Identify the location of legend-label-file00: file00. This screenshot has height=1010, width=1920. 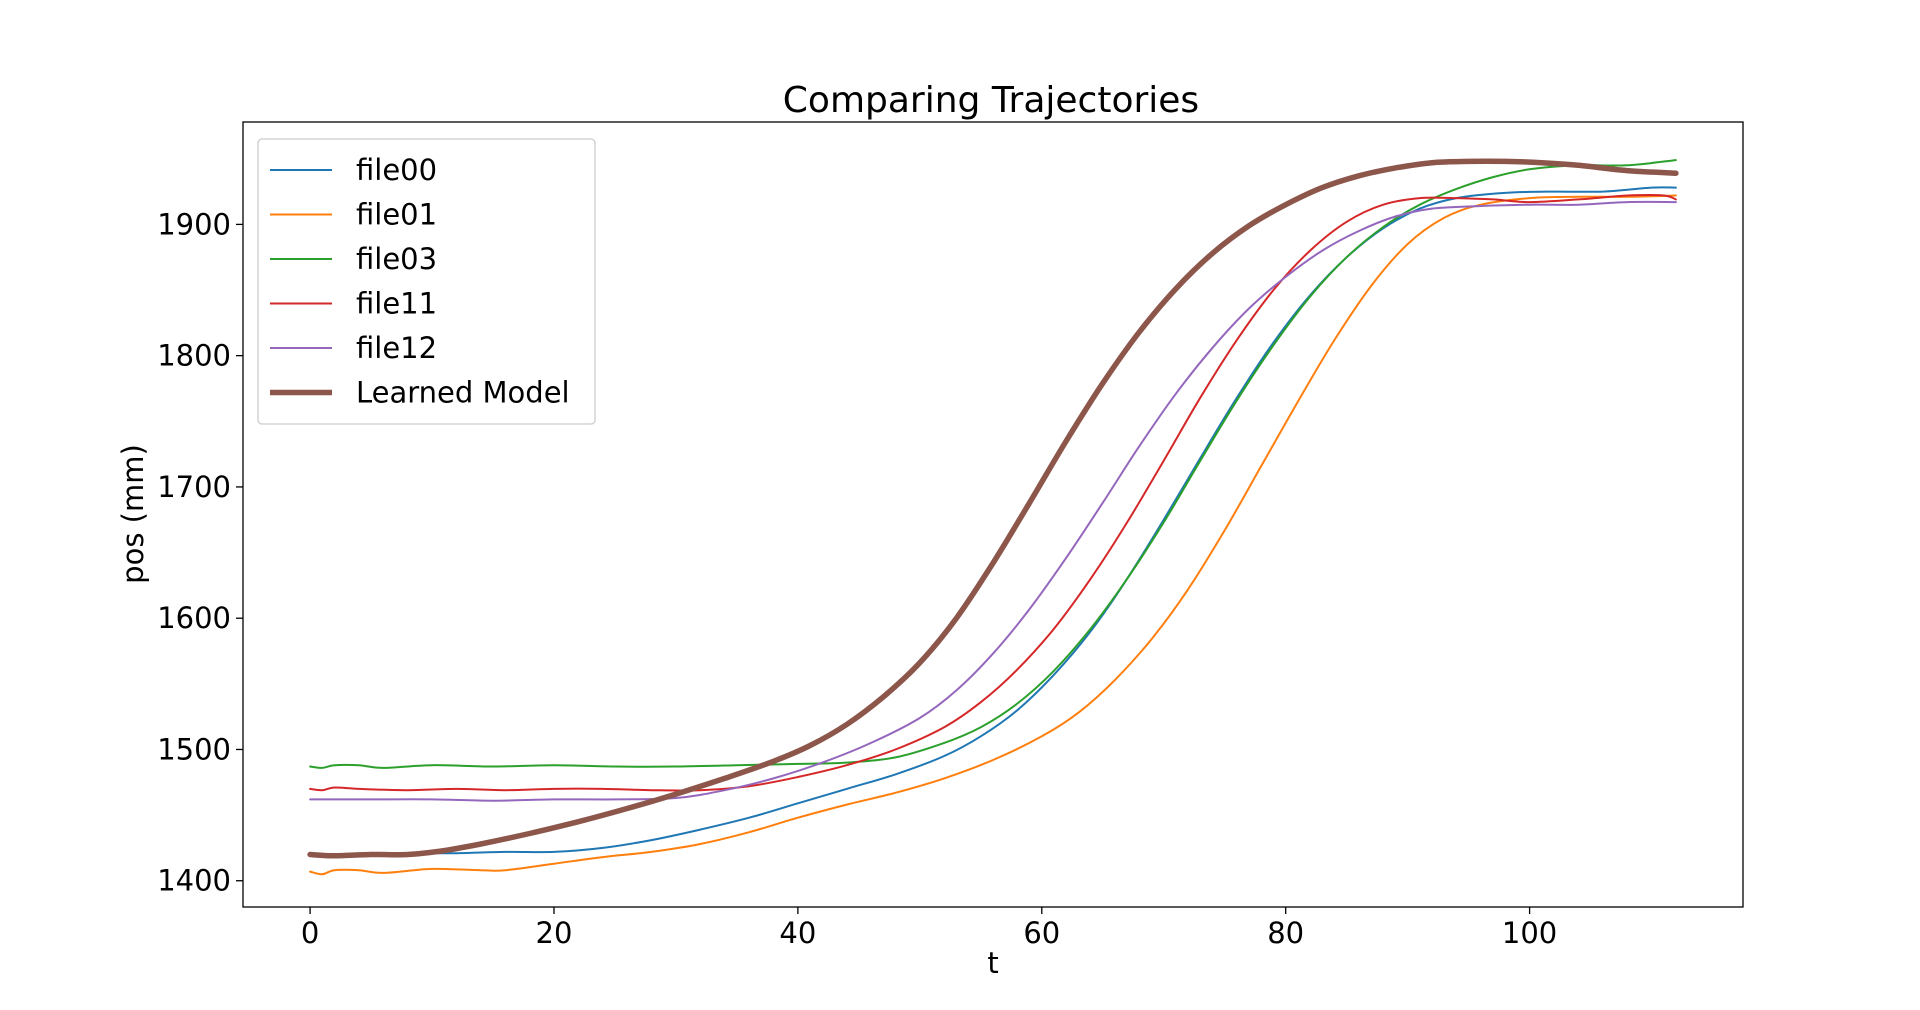
(396, 170).